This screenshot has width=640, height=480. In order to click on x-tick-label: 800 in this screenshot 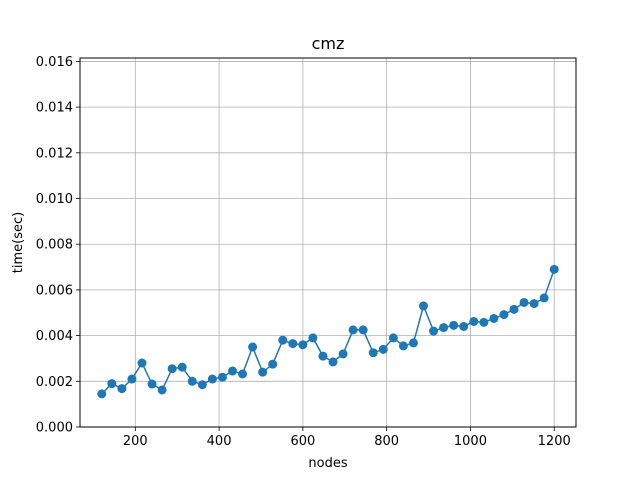, I will do `click(386, 441)`.